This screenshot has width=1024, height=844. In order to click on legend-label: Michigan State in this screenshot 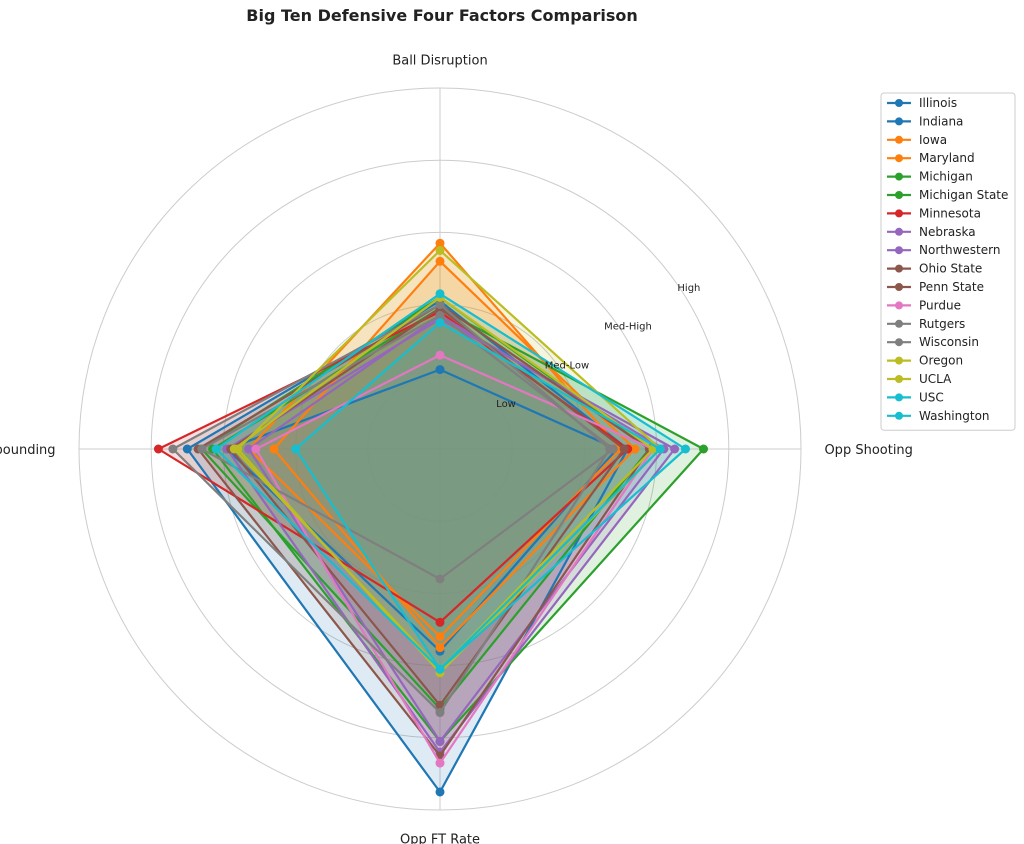, I will do `click(963, 195)`.